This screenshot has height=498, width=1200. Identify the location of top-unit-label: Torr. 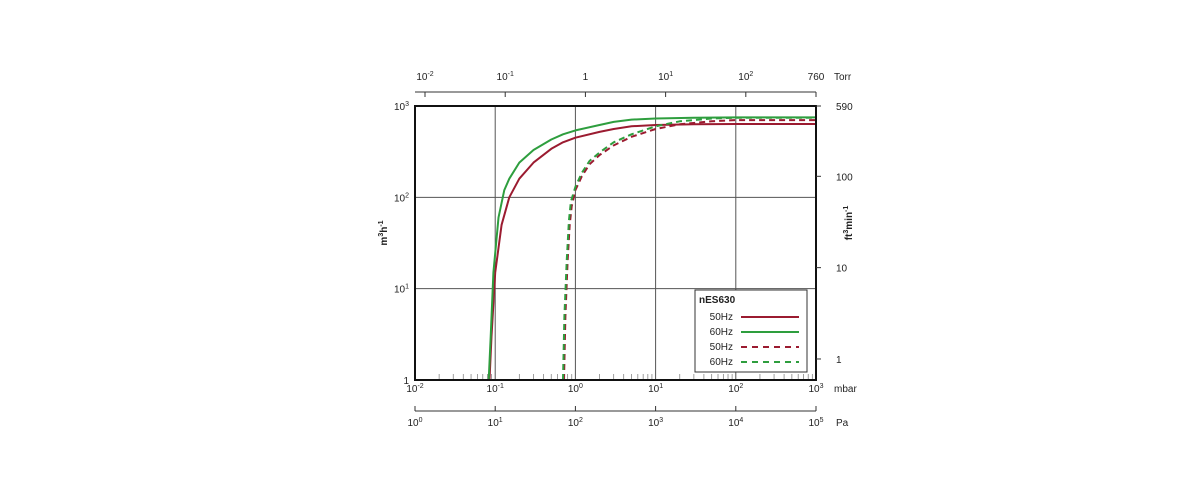
(843, 77).